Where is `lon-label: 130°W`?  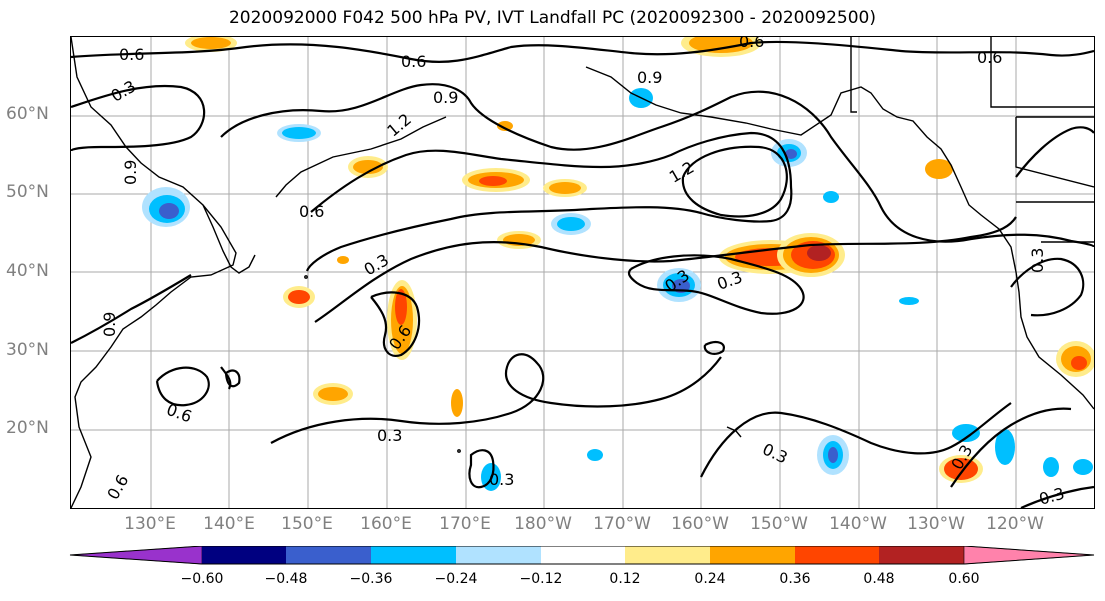
lon-label: 130°W is located at coordinates (936, 524).